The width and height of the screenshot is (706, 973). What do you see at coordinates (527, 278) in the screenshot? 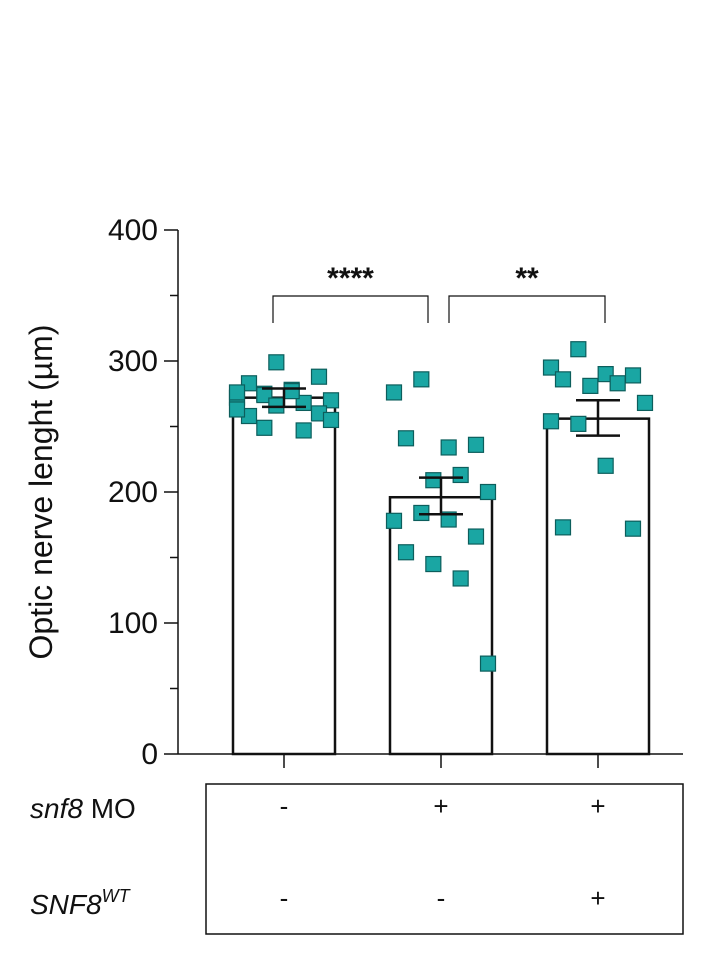
I see `significance-label: **` at bounding box center [527, 278].